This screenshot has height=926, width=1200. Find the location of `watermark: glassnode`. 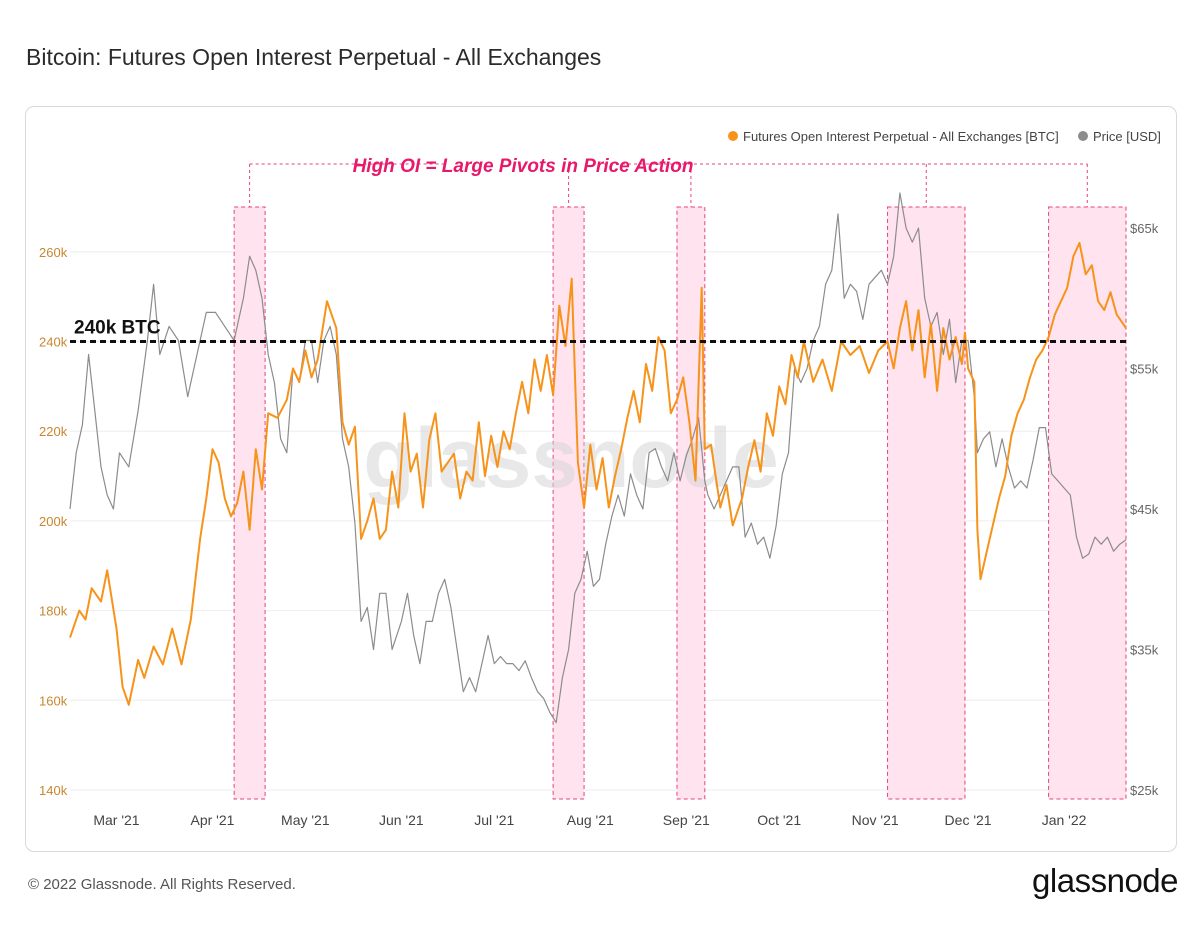

watermark: glassnode is located at coordinates (570, 458).